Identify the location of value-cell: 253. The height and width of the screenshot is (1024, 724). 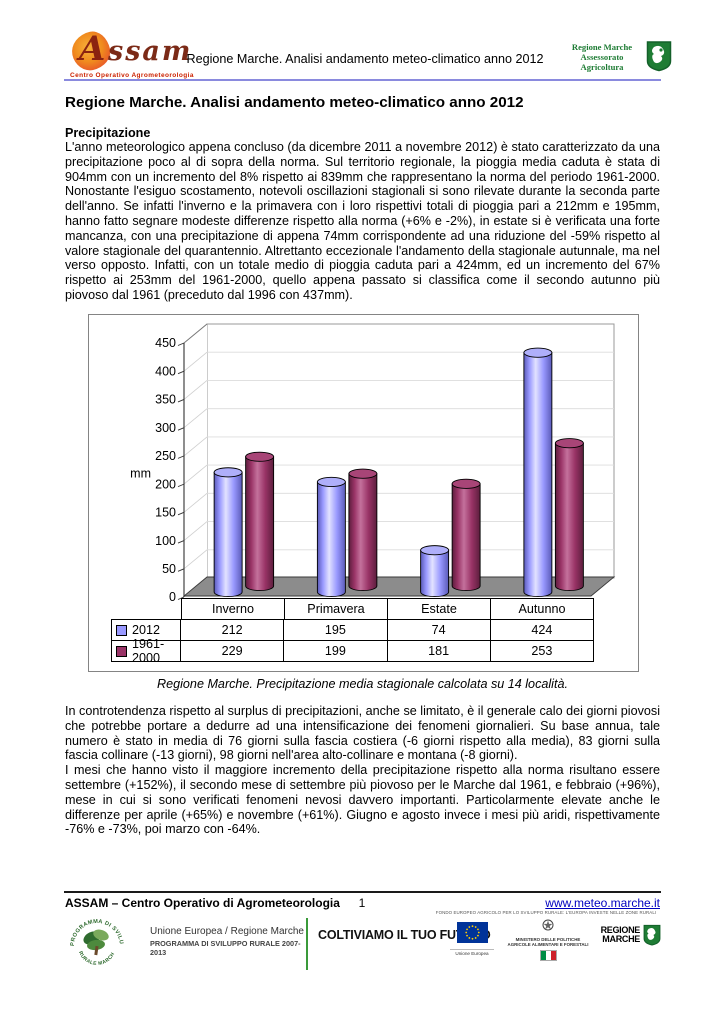
(542, 651).